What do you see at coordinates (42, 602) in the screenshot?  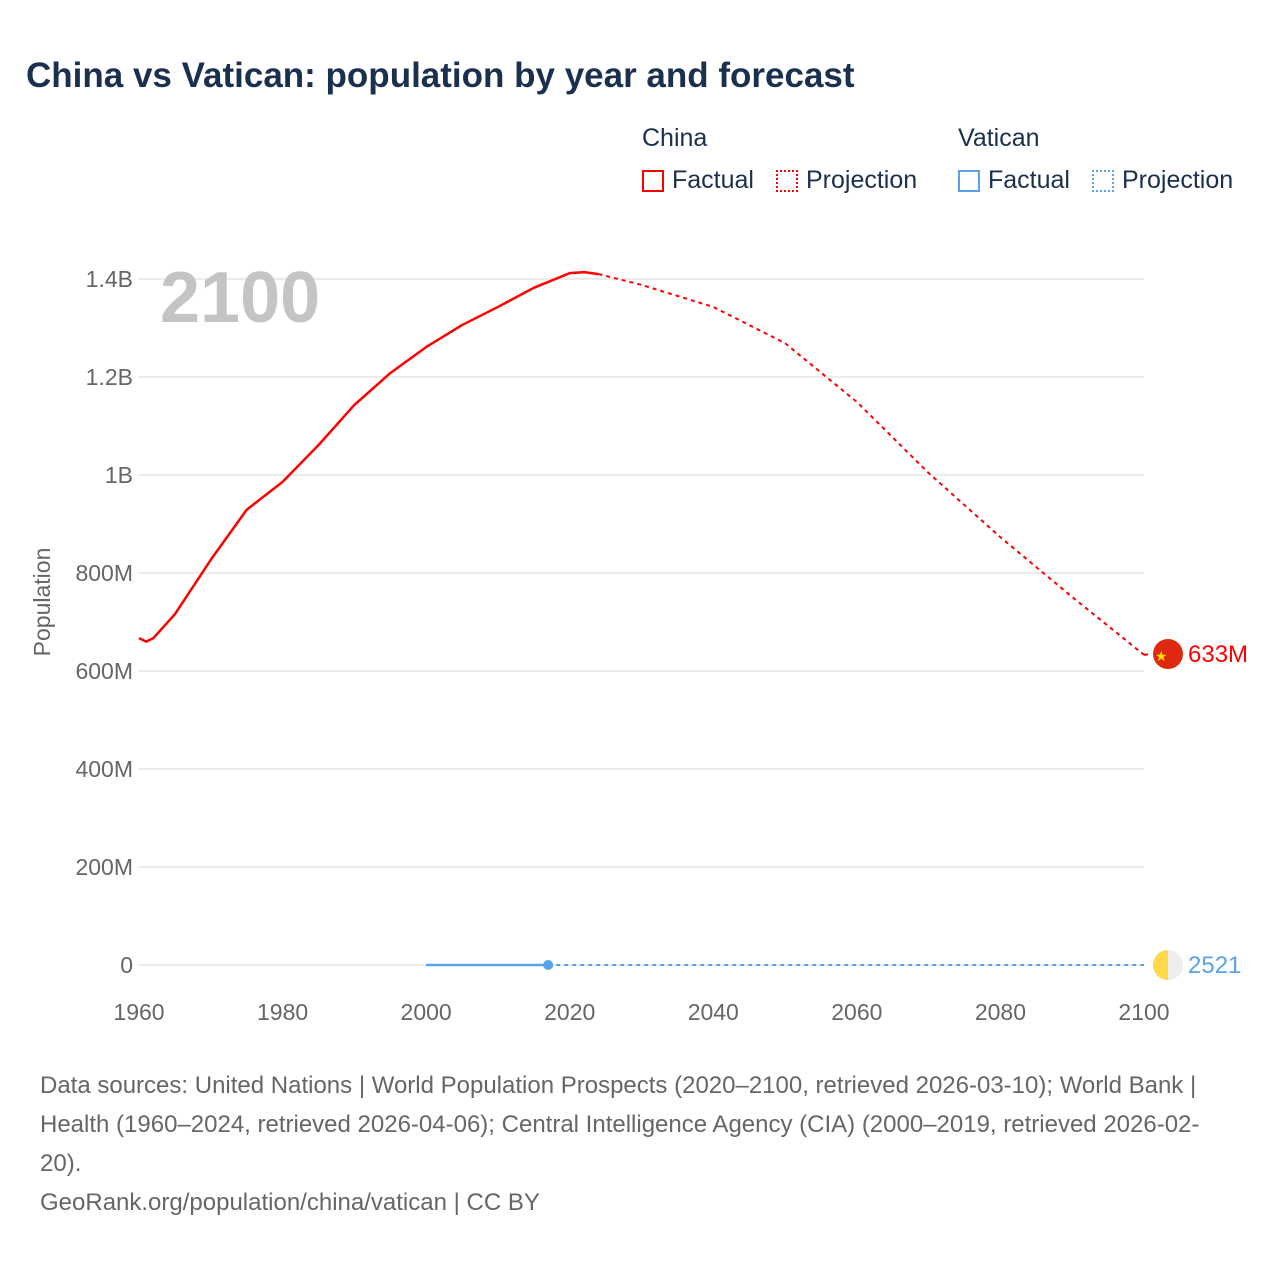 I see `y-axis-label: Population` at bounding box center [42, 602].